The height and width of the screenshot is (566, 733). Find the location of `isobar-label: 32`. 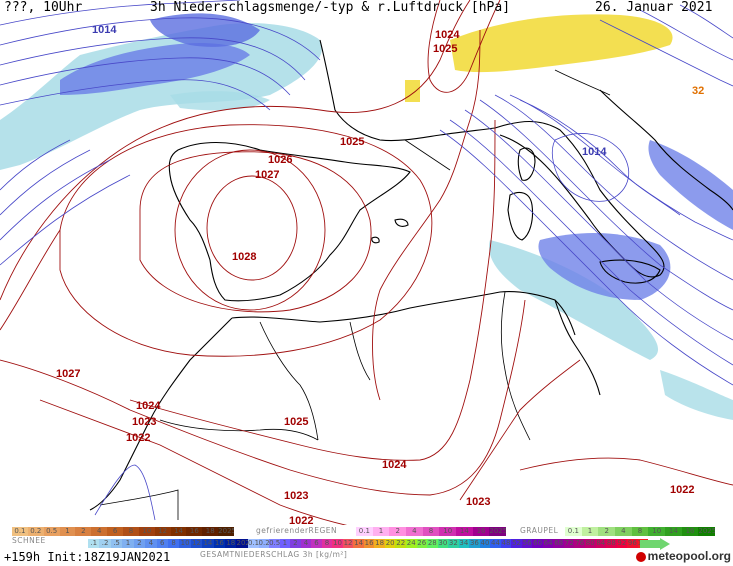

isobar-label: 32 is located at coordinates (698, 91).